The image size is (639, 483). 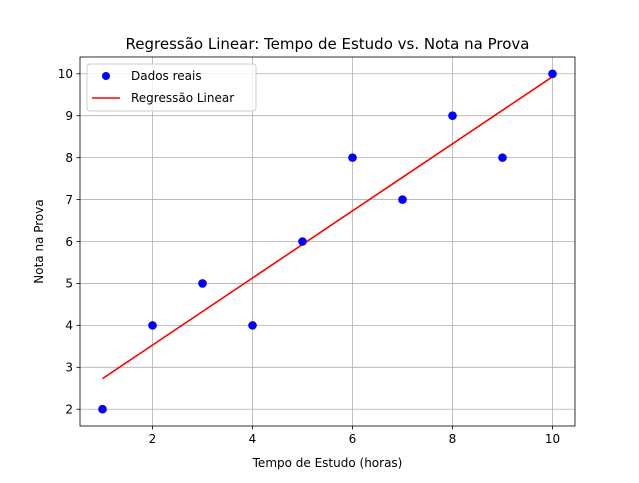 What do you see at coordinates (153, 439) in the screenshot?
I see `x-tick-label-2: 2` at bounding box center [153, 439].